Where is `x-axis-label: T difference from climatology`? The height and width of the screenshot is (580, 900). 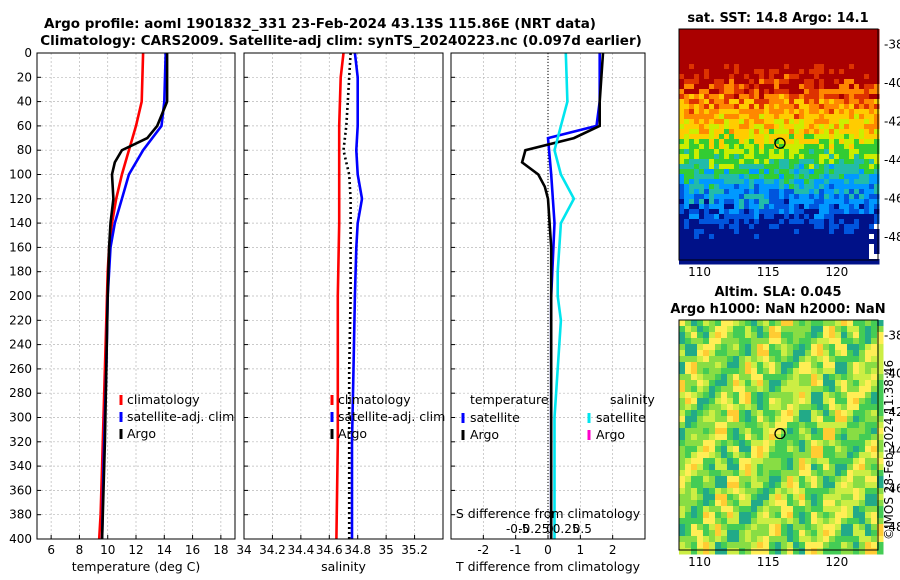 x-axis-label: T difference from climatology is located at coordinates (548, 566).